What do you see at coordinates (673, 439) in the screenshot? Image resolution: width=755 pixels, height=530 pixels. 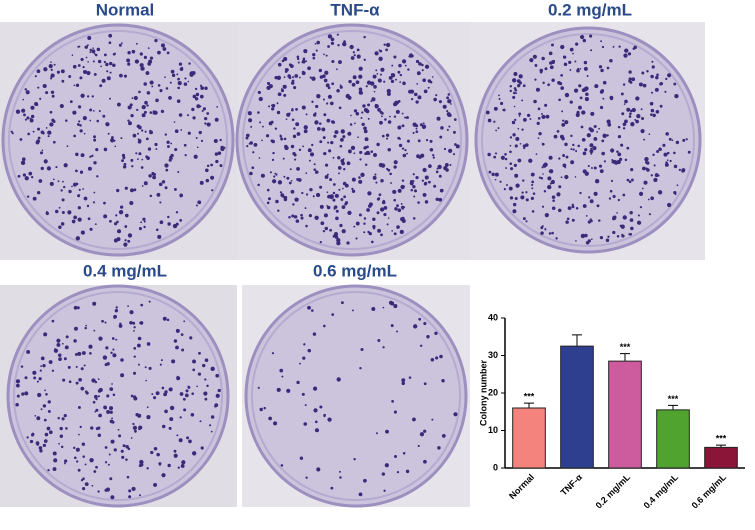 I see `bar` at bounding box center [673, 439].